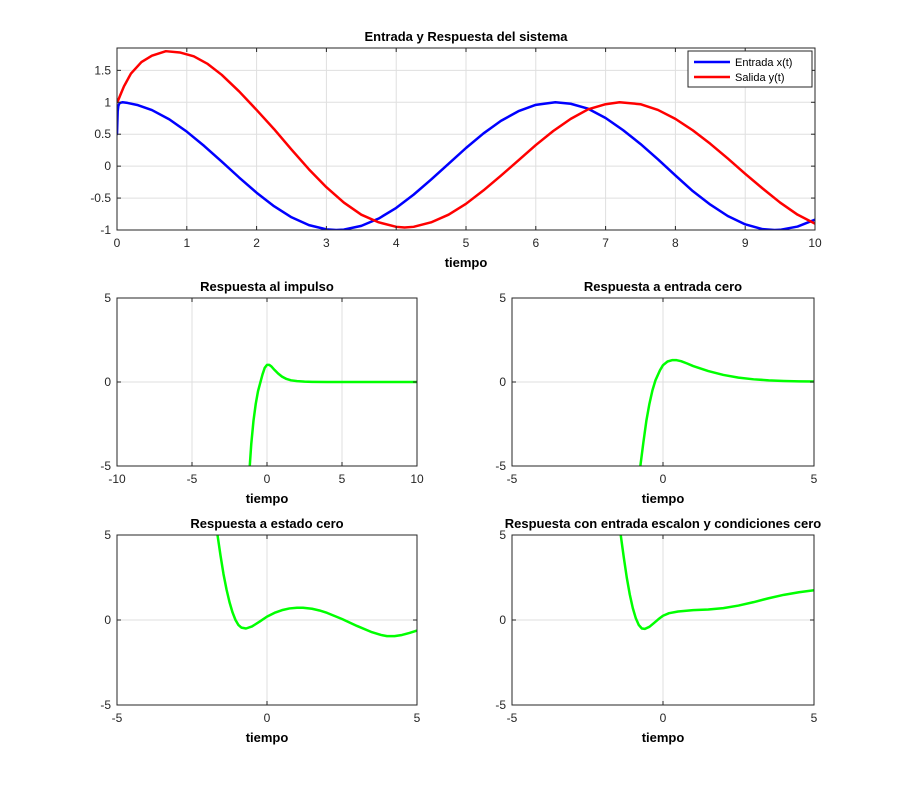 Image resolution: width=900 pixels, height=792 pixels. I want to click on series-line-entrada-x-t-, so click(466, 165).